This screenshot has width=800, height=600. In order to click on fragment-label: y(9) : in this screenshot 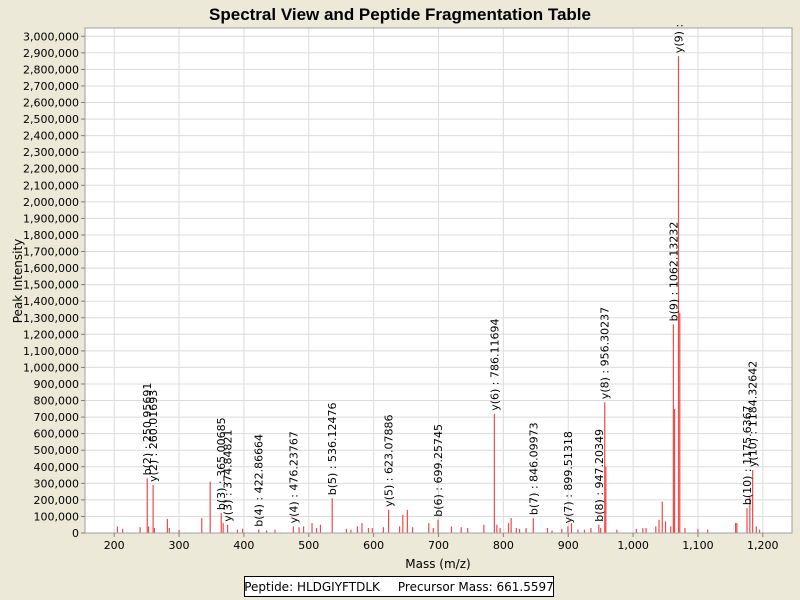, I will do `click(679, 38)`.